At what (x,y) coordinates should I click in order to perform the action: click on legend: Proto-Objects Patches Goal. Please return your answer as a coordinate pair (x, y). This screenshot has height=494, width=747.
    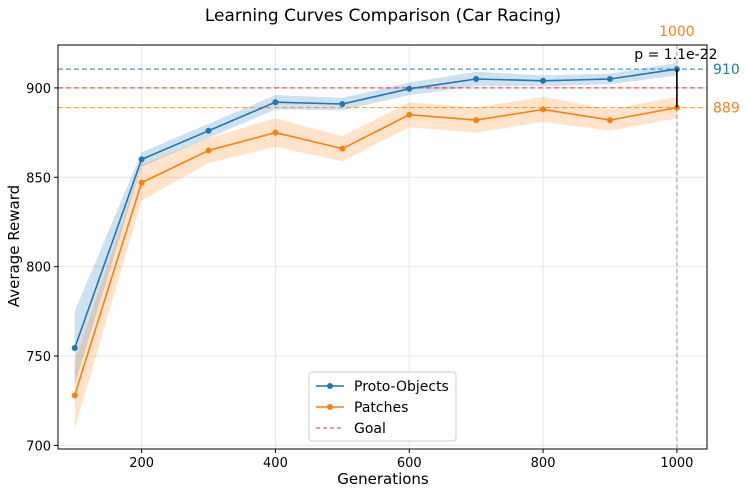
    Looking at the image, I should click on (382, 406).